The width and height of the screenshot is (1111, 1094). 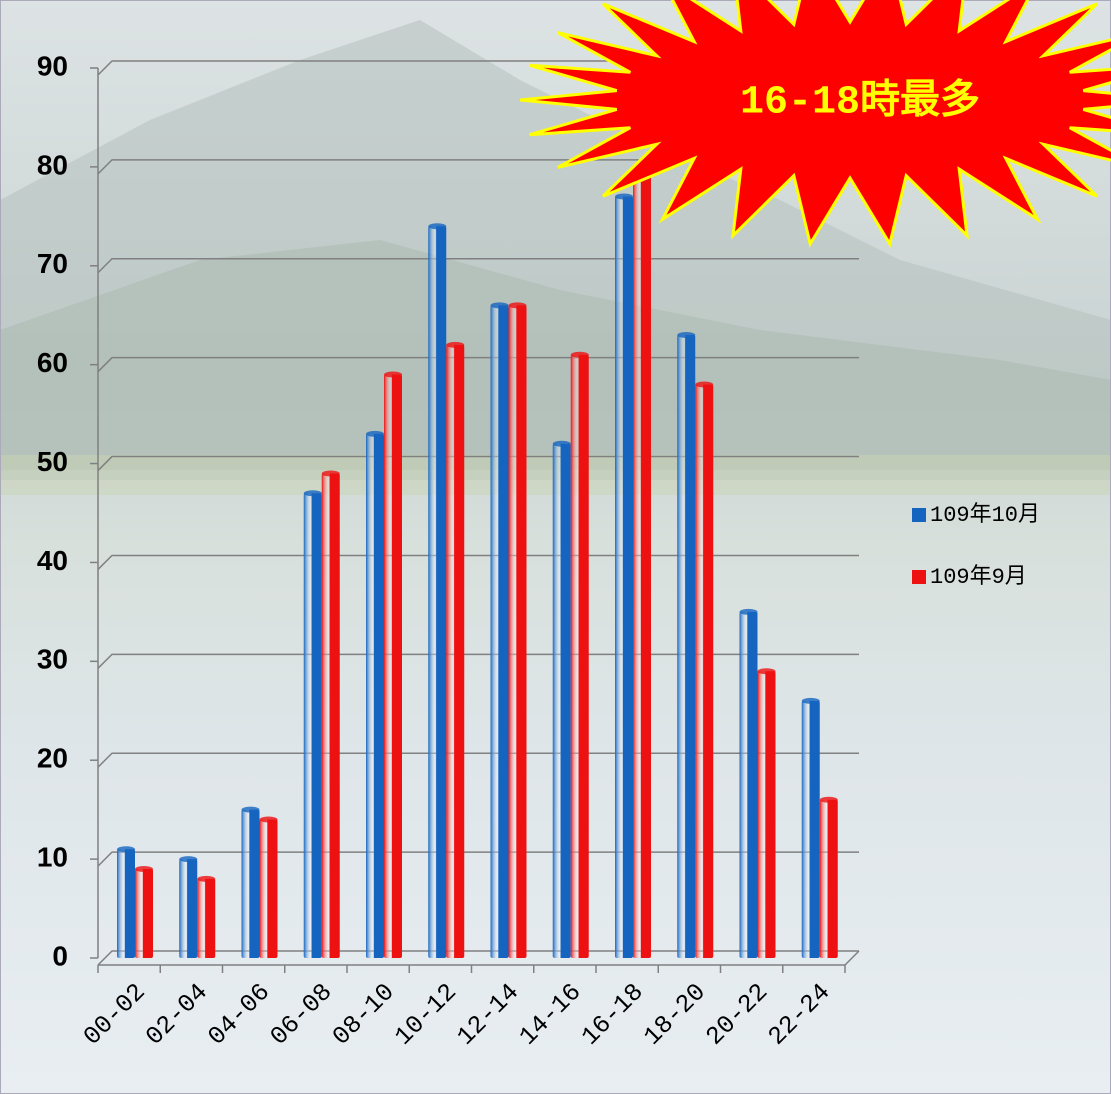 What do you see at coordinates (60, 955) in the screenshot?
I see `y-tick-label: 0` at bounding box center [60, 955].